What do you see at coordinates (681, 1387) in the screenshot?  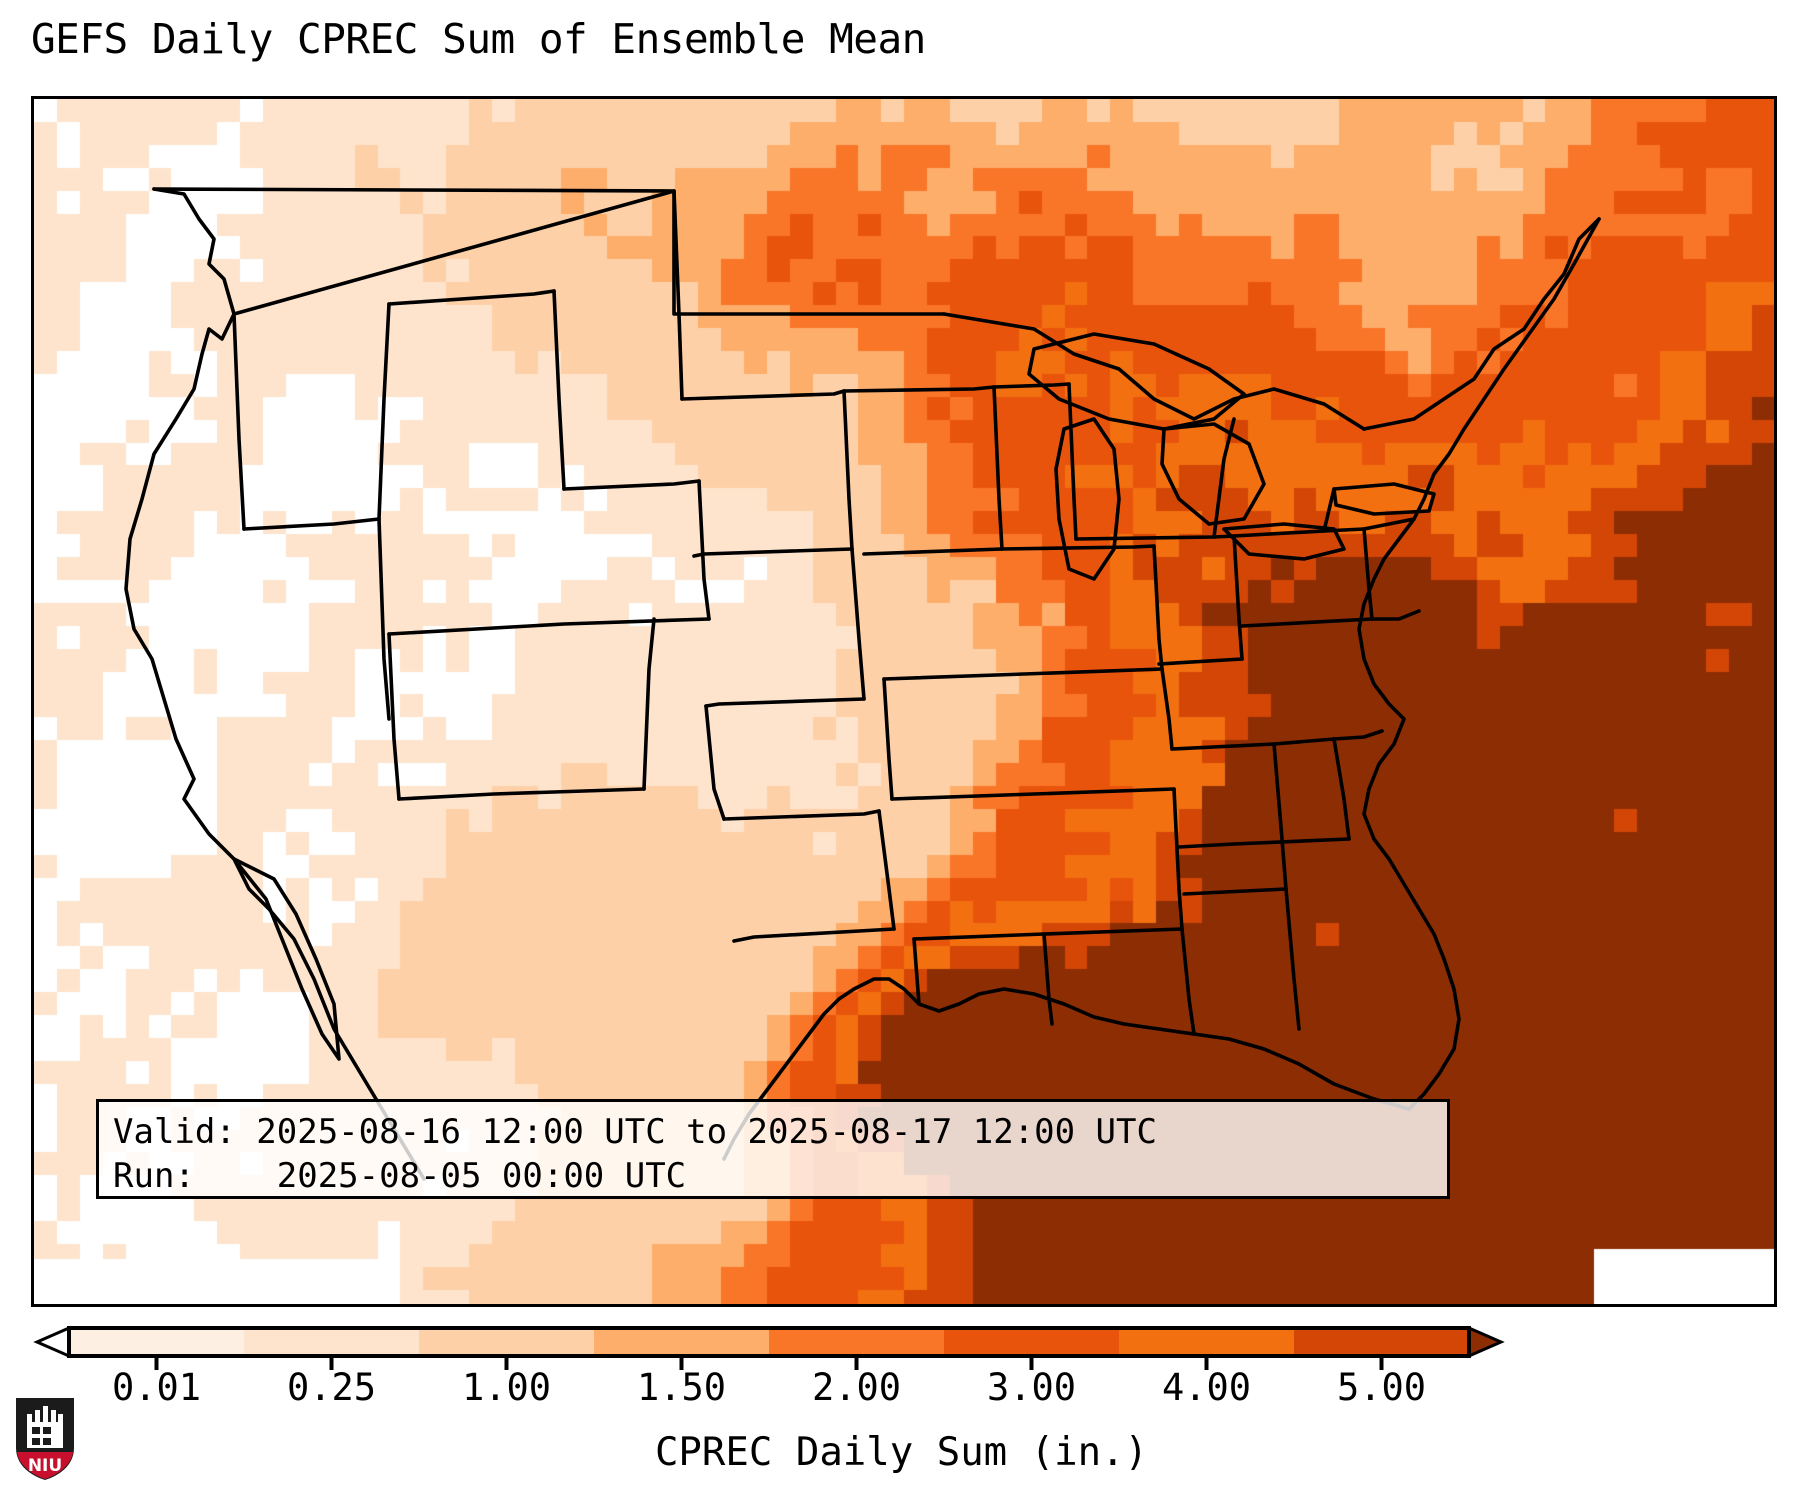 I see `colorbar-tick-label: 1.50` at bounding box center [681, 1387].